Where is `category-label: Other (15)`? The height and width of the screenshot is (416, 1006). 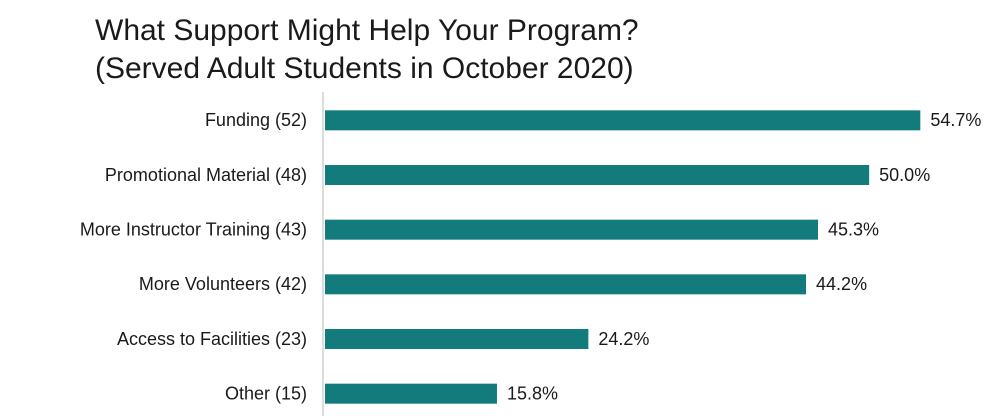
category-label: Other (15) is located at coordinates (266, 393).